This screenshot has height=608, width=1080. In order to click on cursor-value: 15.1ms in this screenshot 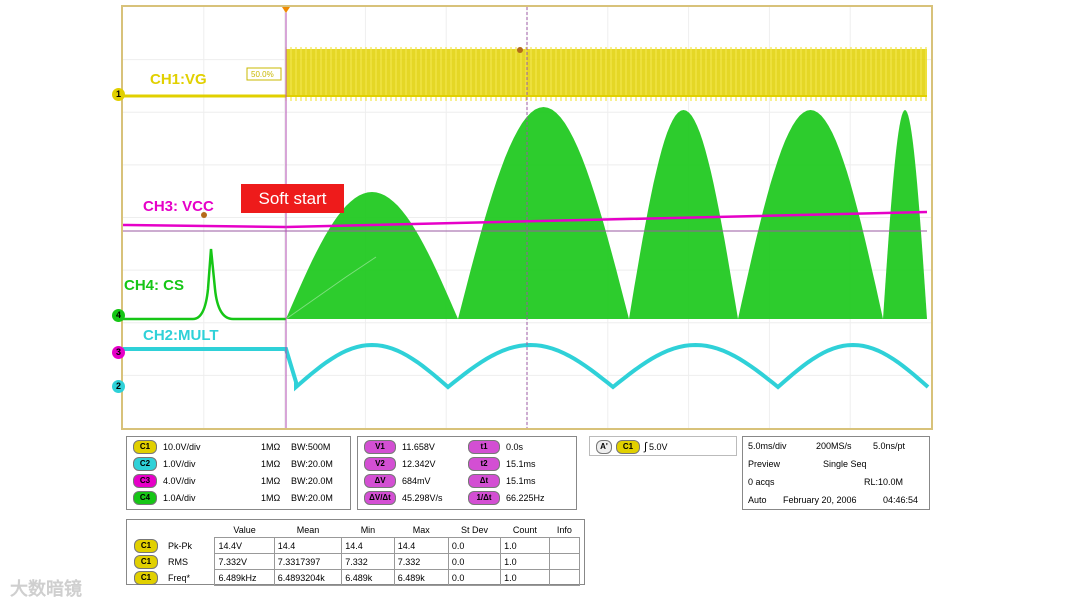, I will do `click(521, 481)`.